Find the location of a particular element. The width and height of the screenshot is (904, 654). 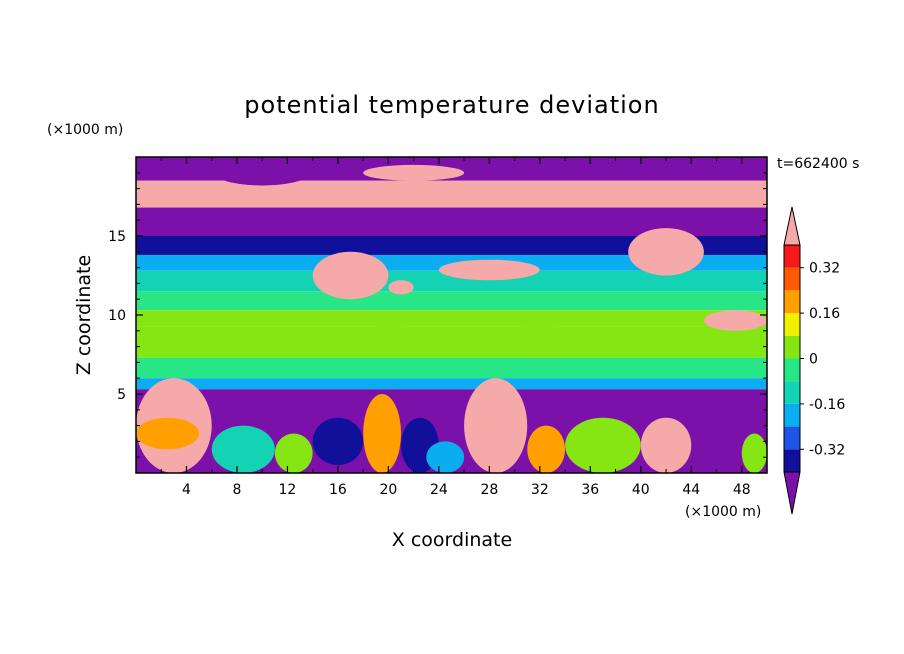

z-tick-label: 10 is located at coordinates (117, 316).